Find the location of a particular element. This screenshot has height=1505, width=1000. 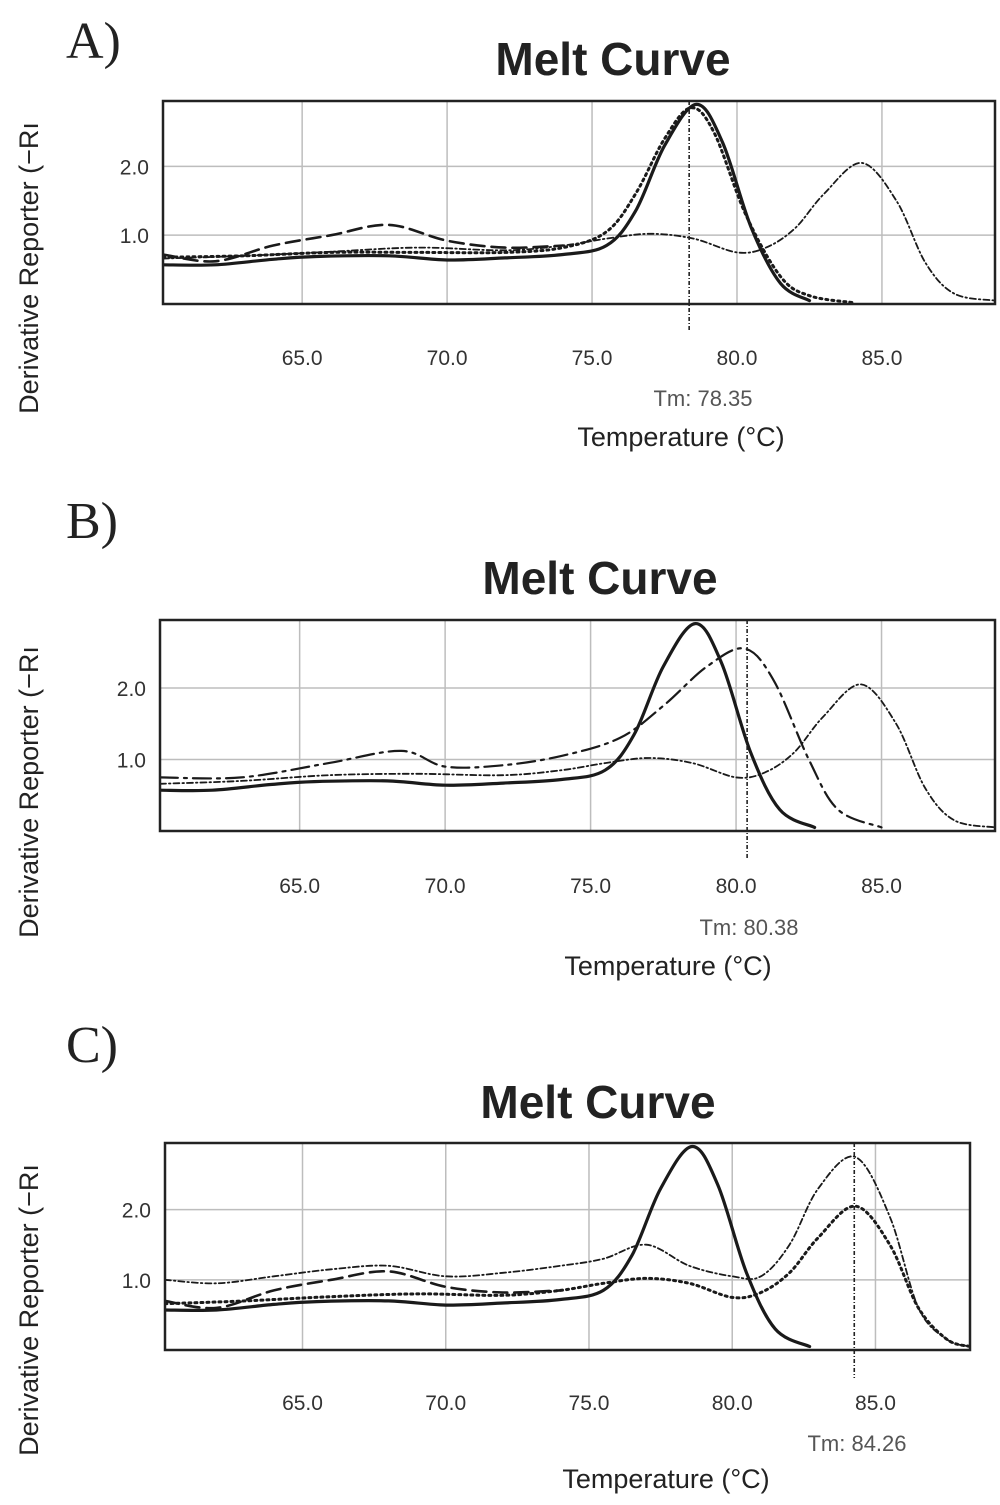

x-axis-label-c: Temperature (°C) is located at coordinates (665, 1479).